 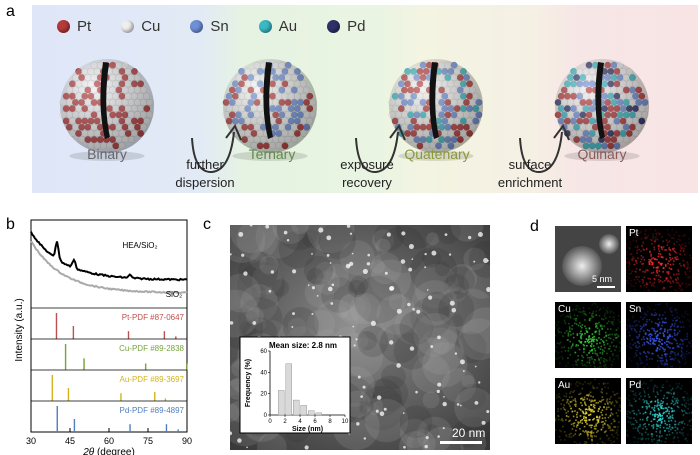 What do you see at coordinates (265, 26) in the screenshot?
I see `legend-dot-au` at bounding box center [265, 26].